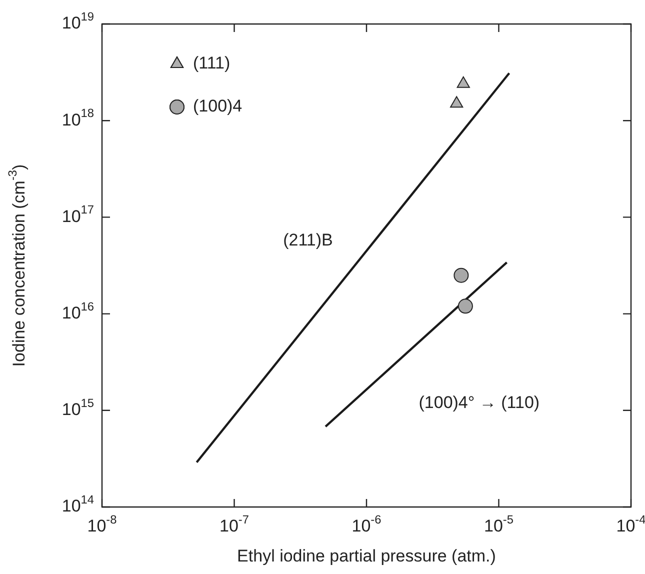 The image size is (645, 574). What do you see at coordinates (211, 63) in the screenshot?
I see `legend-label: (111)` at bounding box center [211, 63].